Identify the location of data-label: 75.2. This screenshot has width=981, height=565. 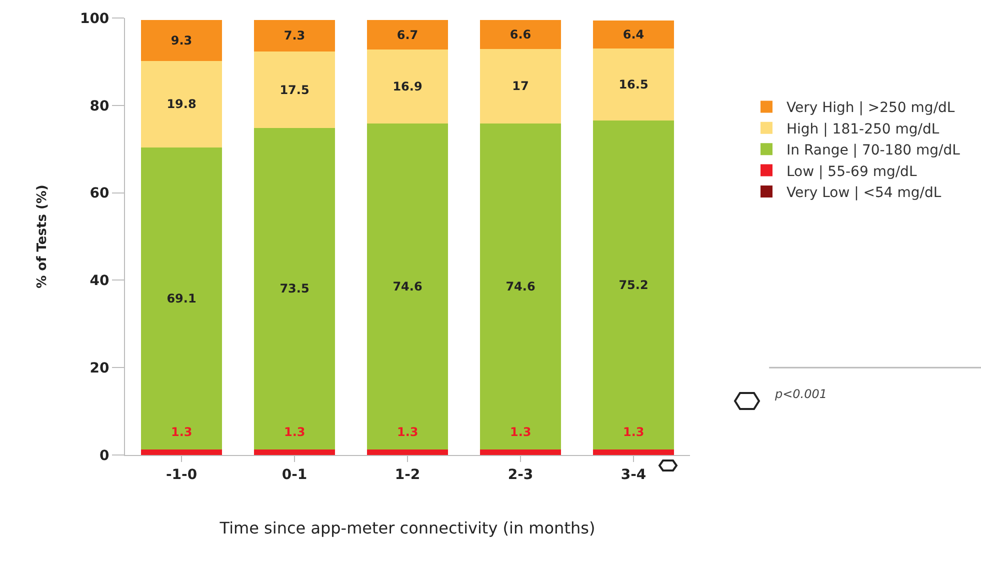
(633, 285).